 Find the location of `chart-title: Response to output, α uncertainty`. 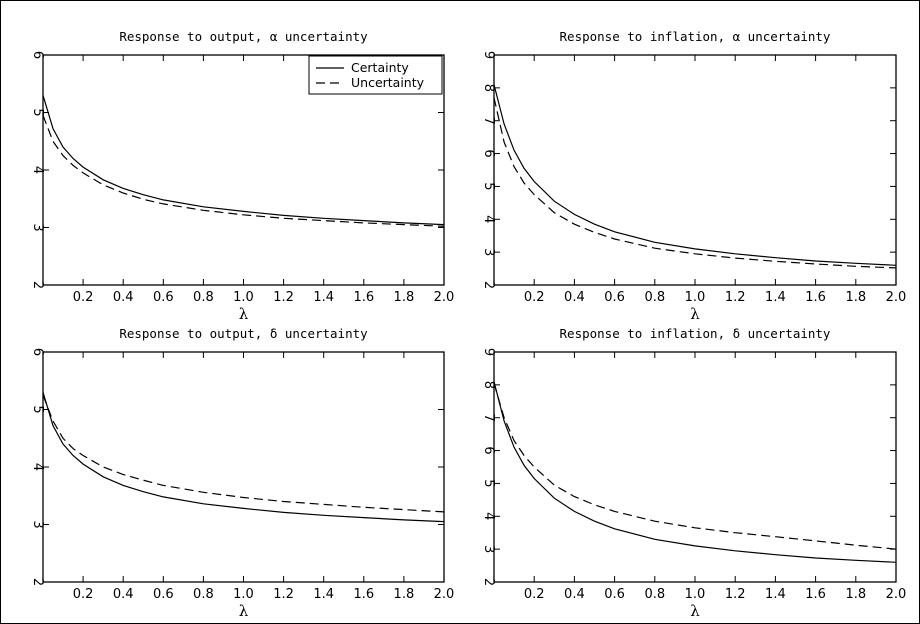

chart-title: Response to output, α uncertainty is located at coordinates (243, 36).